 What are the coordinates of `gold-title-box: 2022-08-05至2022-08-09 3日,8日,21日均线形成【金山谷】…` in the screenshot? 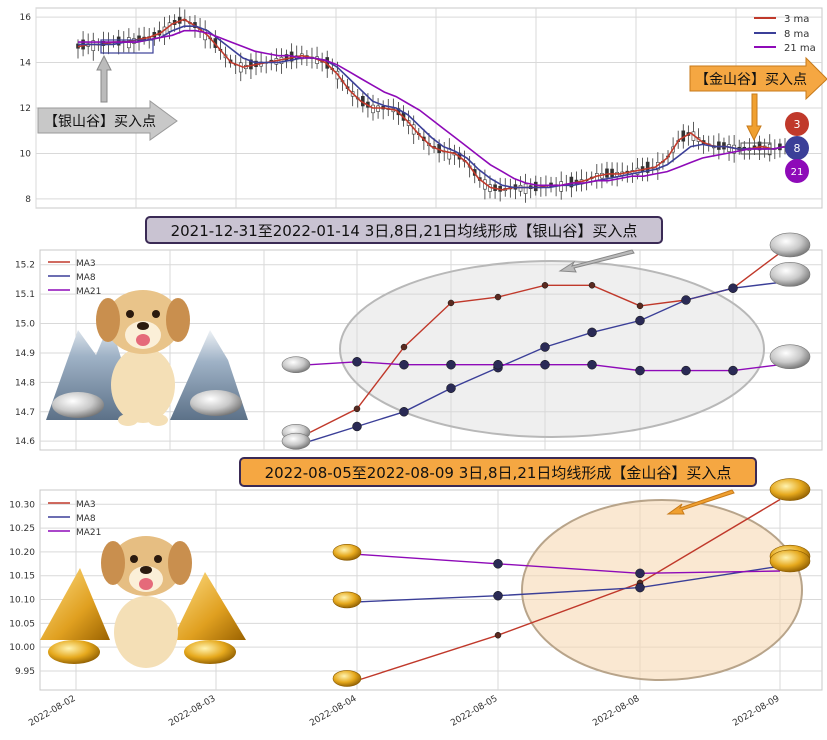 It's located at (498, 472).